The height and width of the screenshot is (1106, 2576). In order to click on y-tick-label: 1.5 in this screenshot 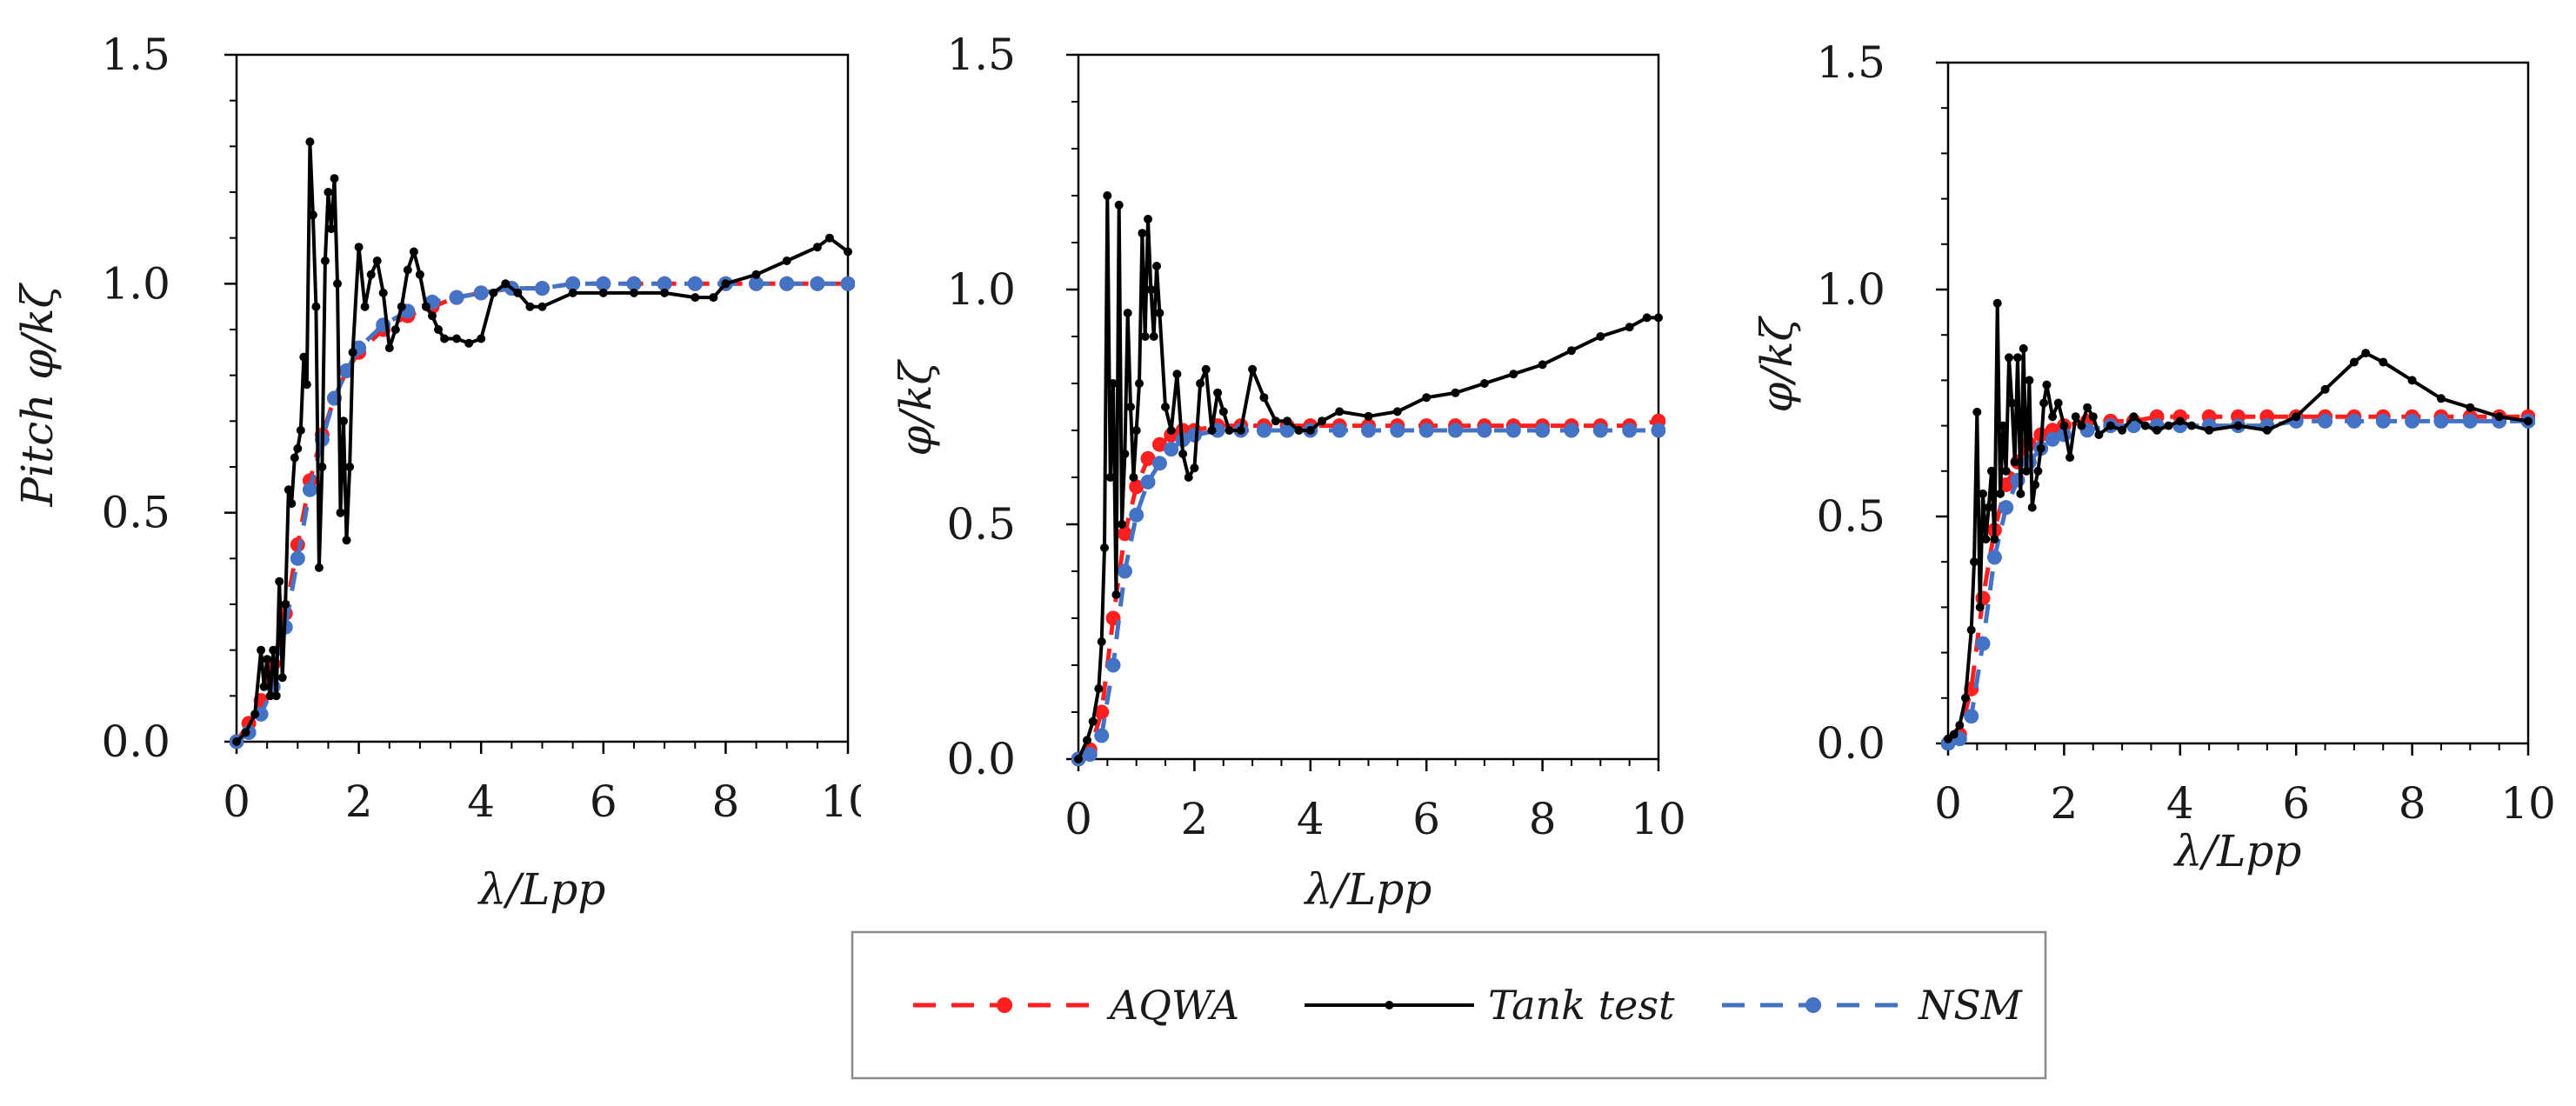, I will do `click(135, 55)`.